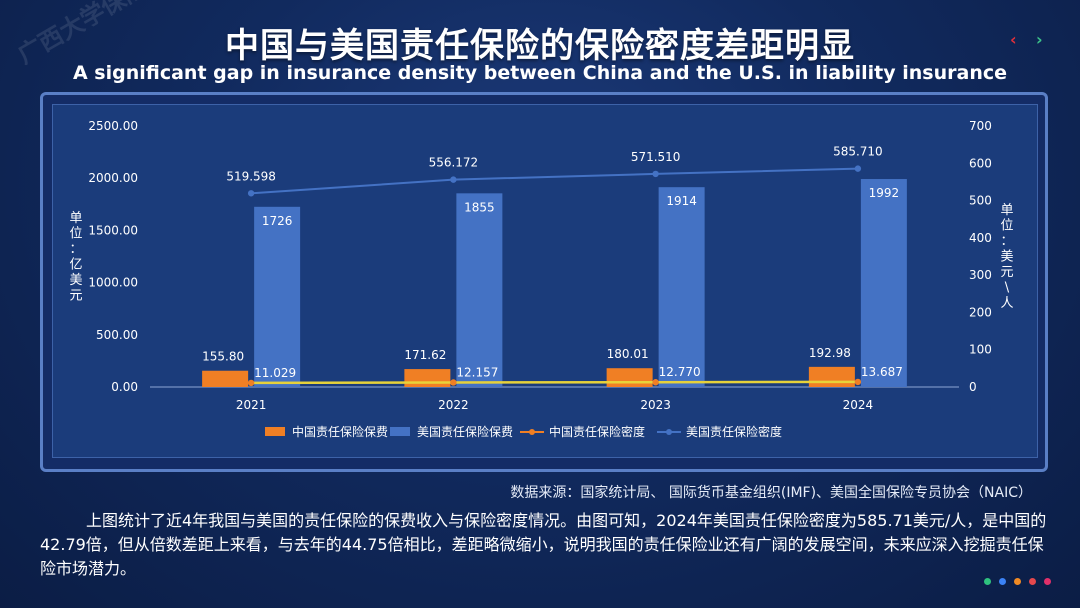 The image size is (1080, 608). I want to click on line-data-label: 13.687, so click(882, 372).